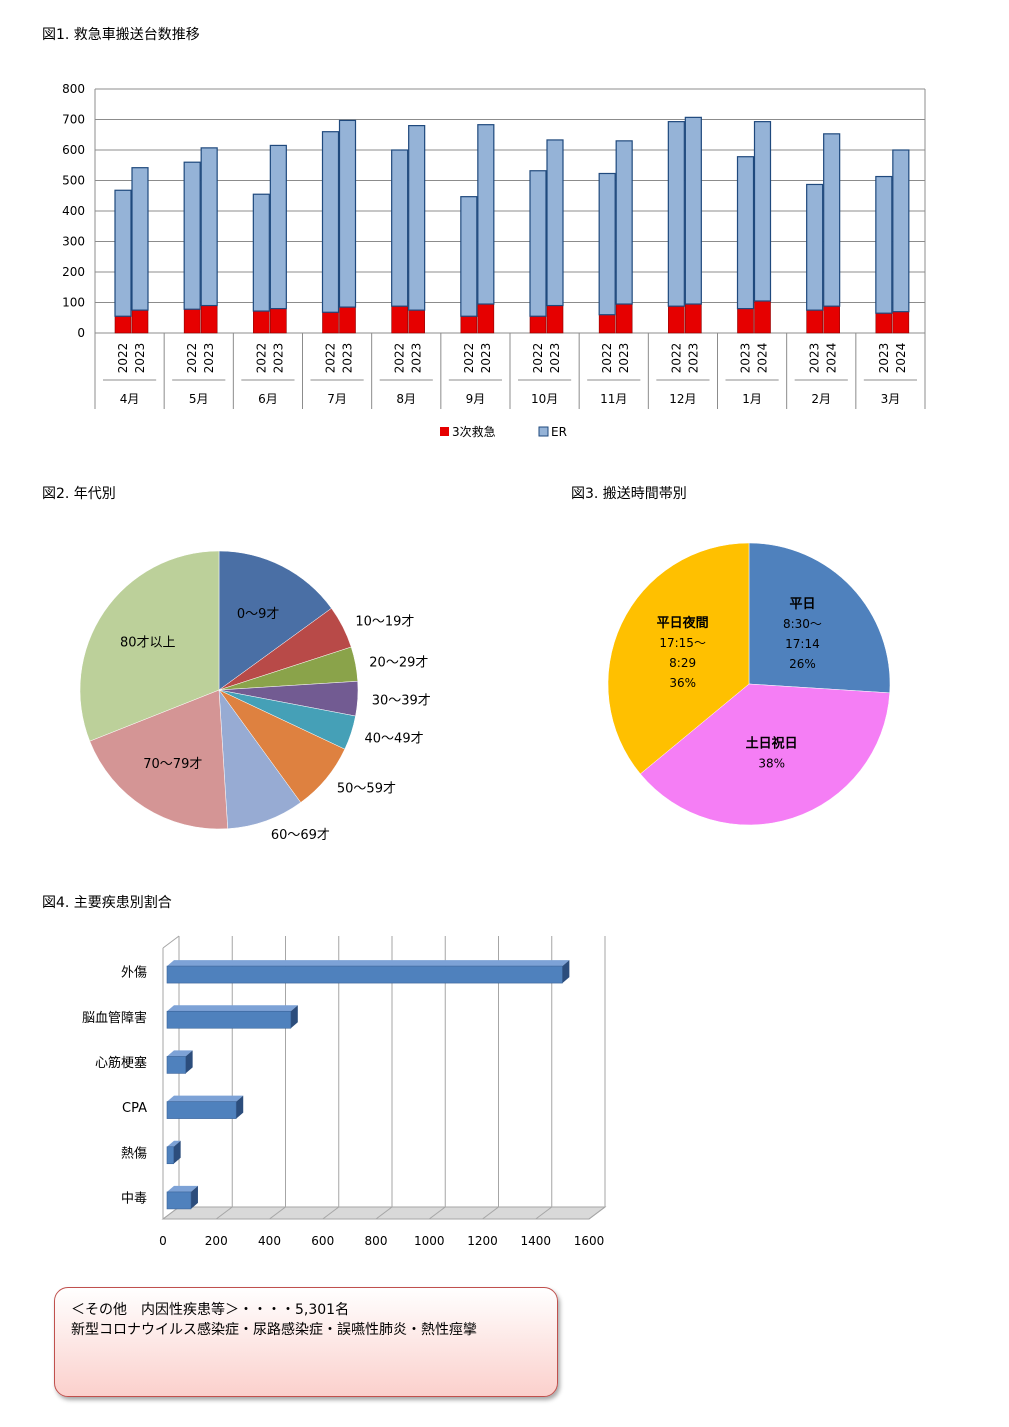  Describe the element at coordinates (772, 744) in the screenshot. I see `fig3-slice-label: 土日祝日` at that location.